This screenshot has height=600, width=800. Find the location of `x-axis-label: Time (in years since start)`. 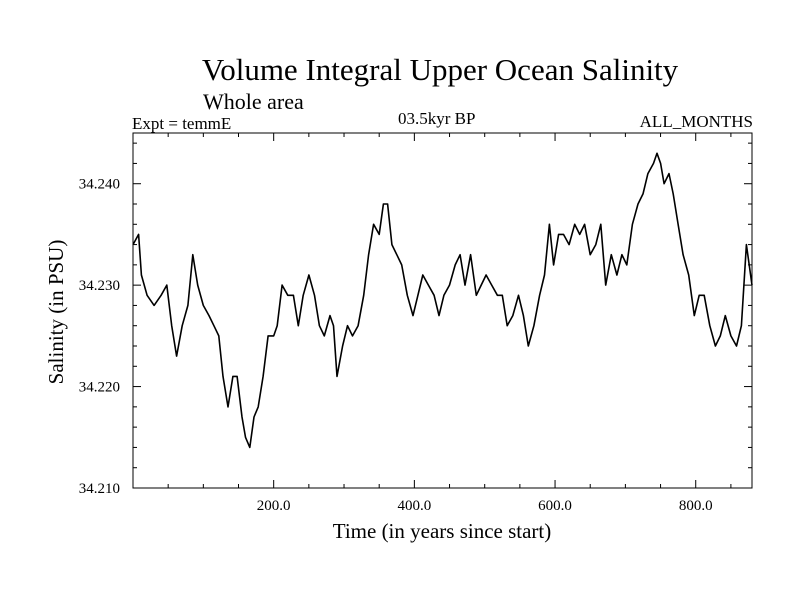

x-axis-label: Time (in years since start) is located at coordinates (442, 531).